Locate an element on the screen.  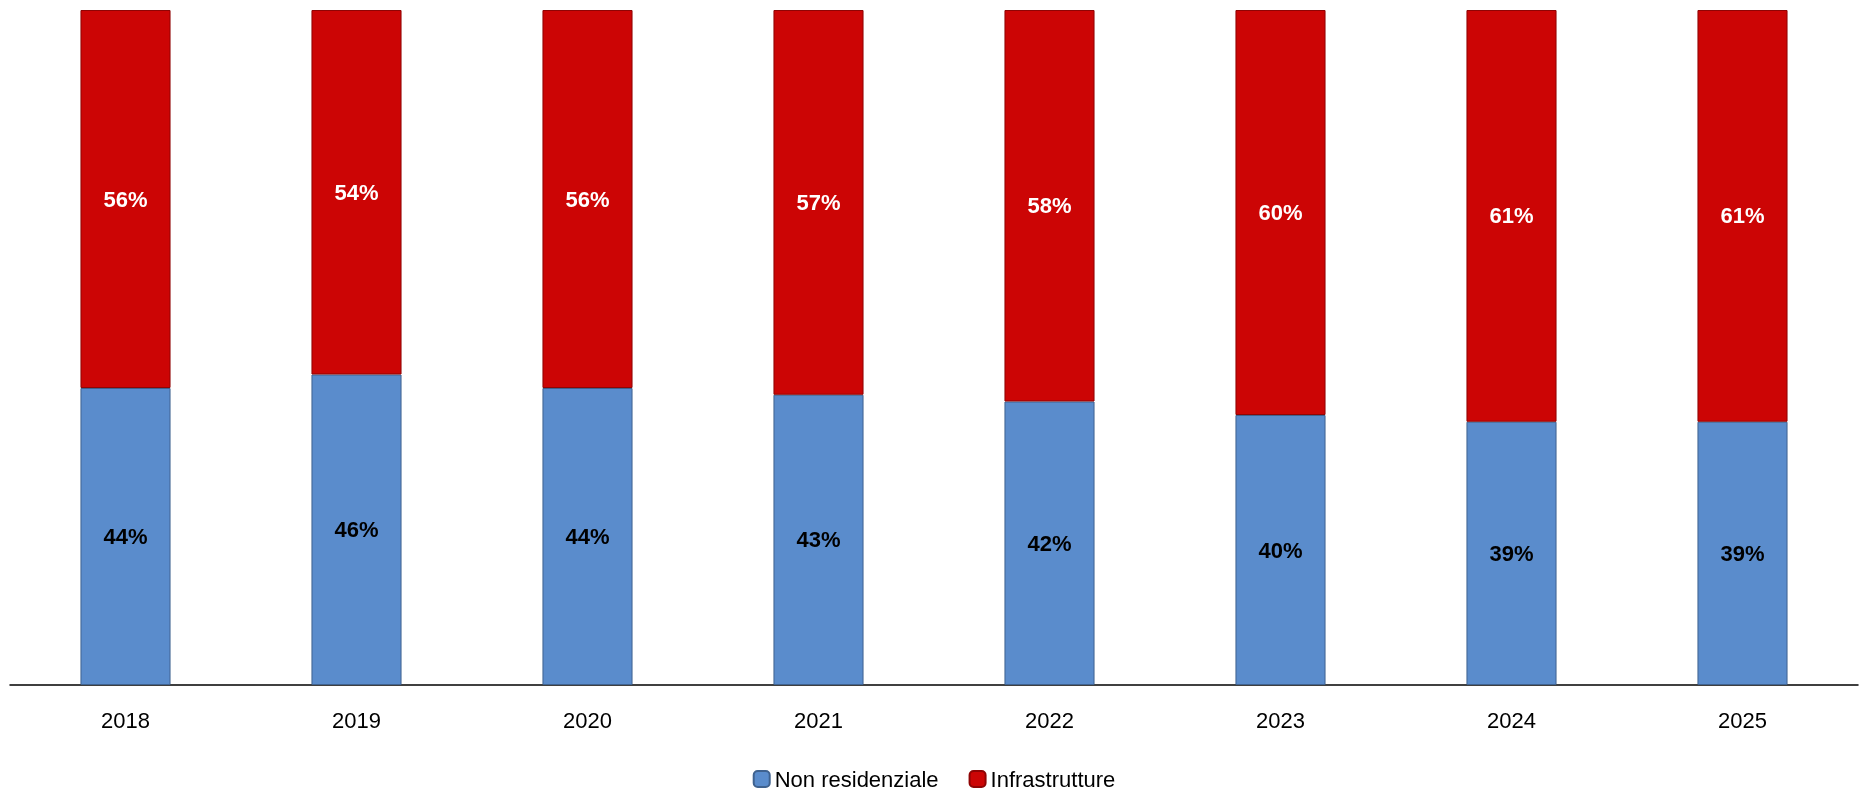
data-label: 60% is located at coordinates (1280, 212).